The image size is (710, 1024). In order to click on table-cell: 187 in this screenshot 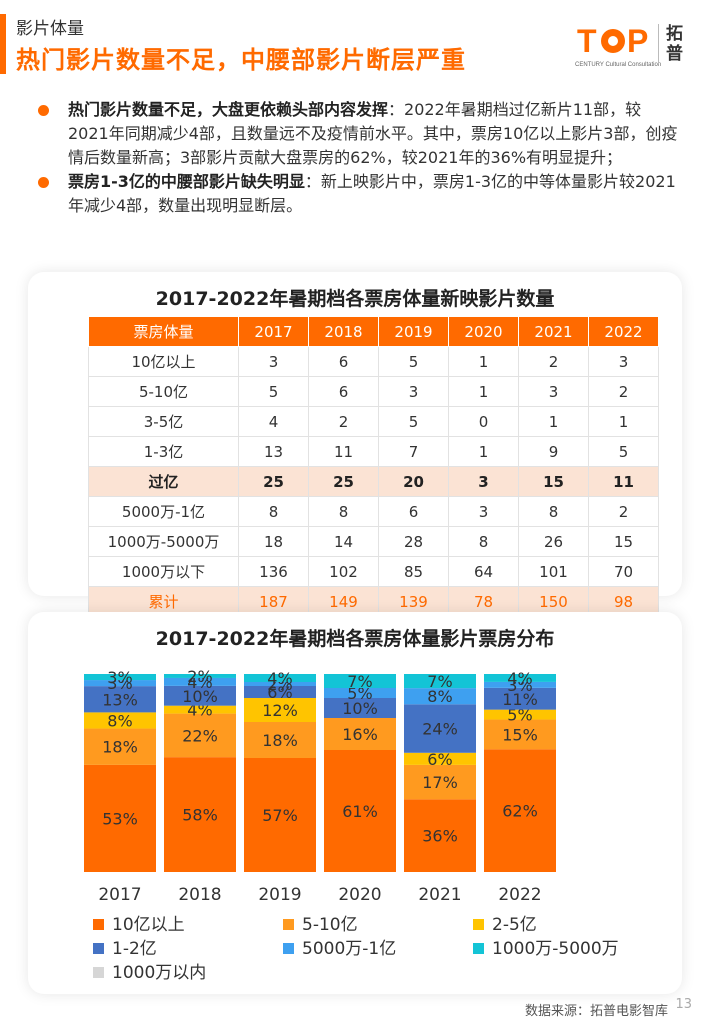, I will do `click(273, 601)`.